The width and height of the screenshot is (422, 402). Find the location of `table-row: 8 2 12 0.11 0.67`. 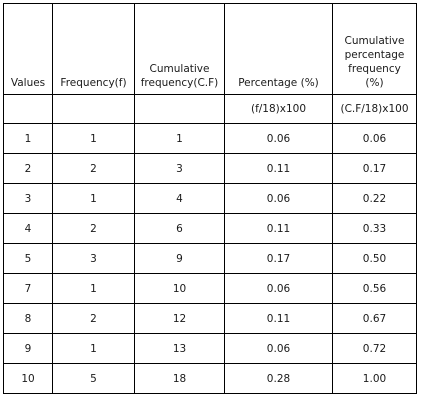

table-row: 8 2 12 0.11 0.67 is located at coordinates (210, 318).